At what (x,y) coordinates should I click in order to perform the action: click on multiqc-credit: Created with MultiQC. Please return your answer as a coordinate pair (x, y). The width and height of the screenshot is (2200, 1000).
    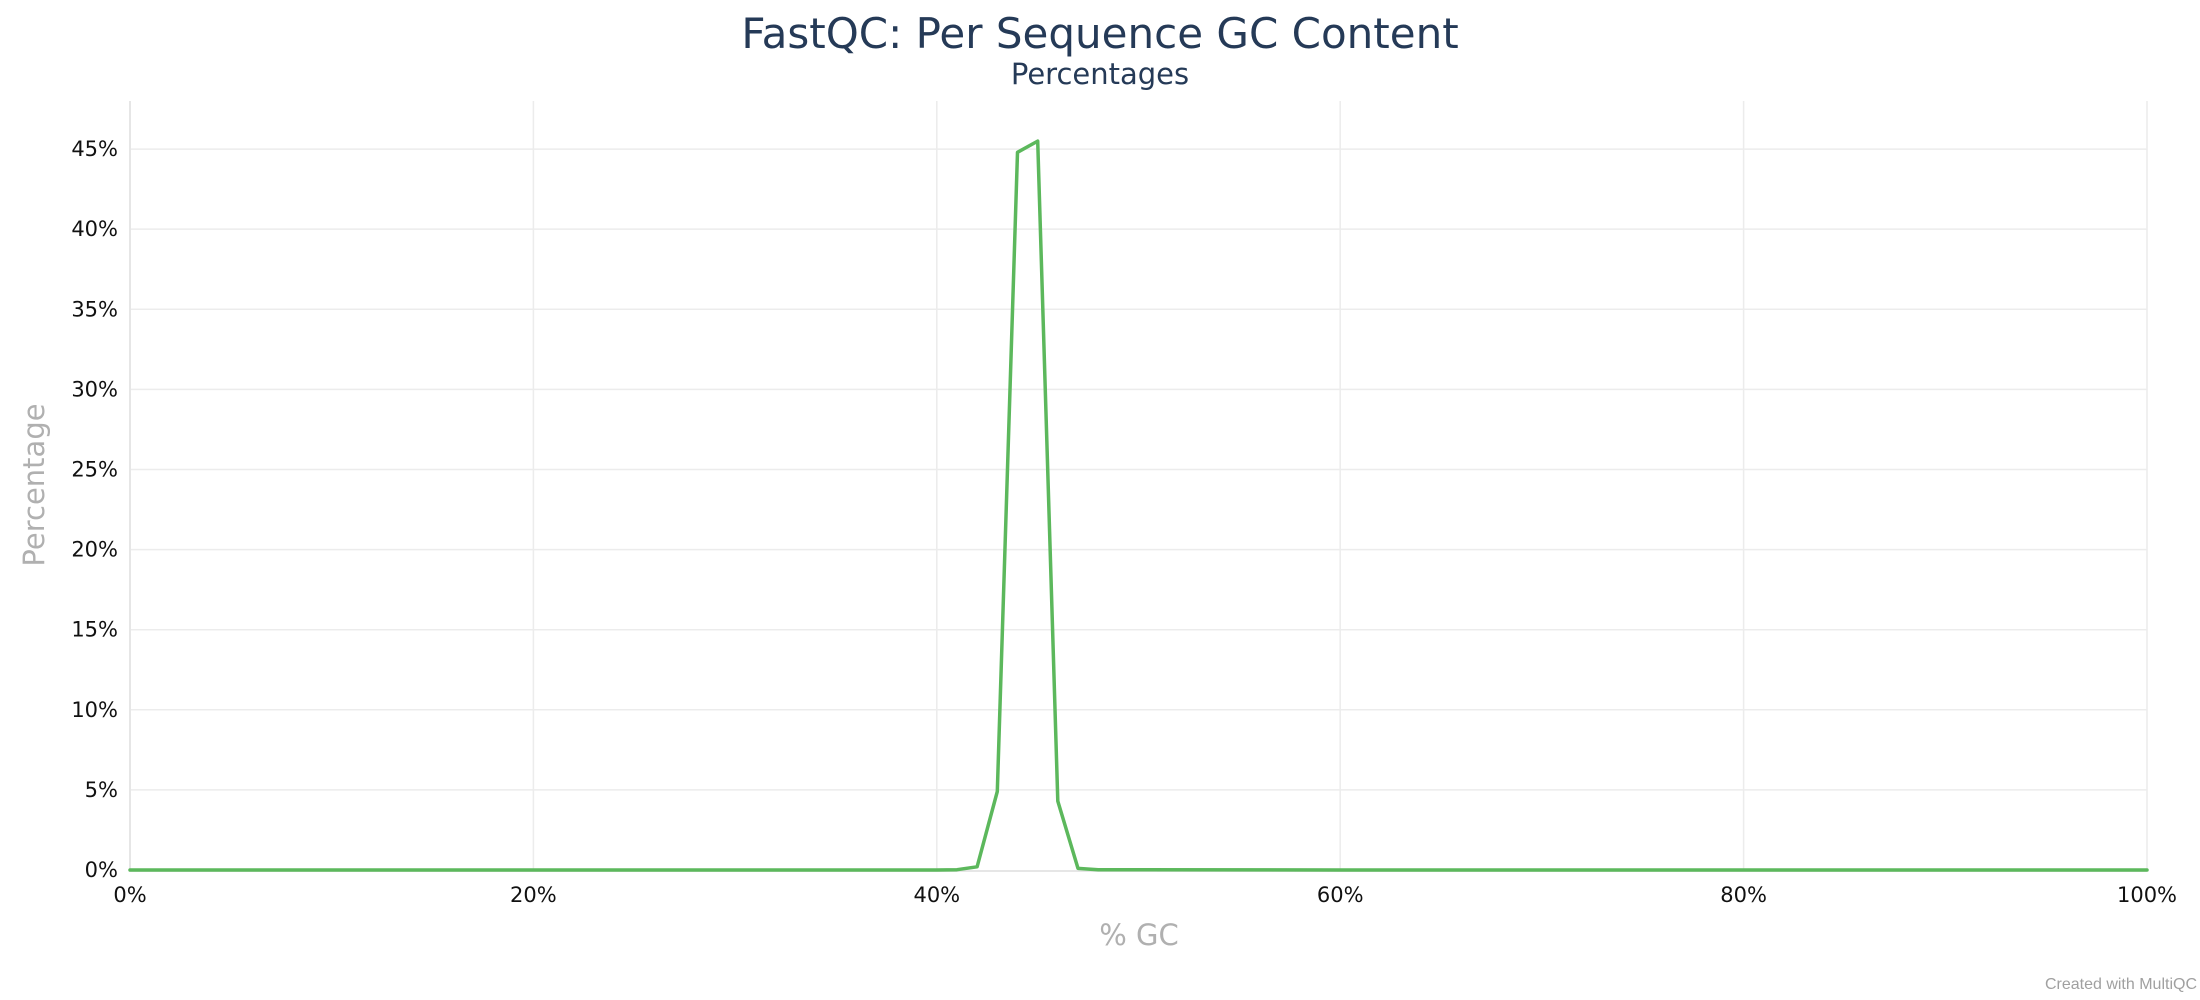
    Looking at the image, I should click on (2120, 984).